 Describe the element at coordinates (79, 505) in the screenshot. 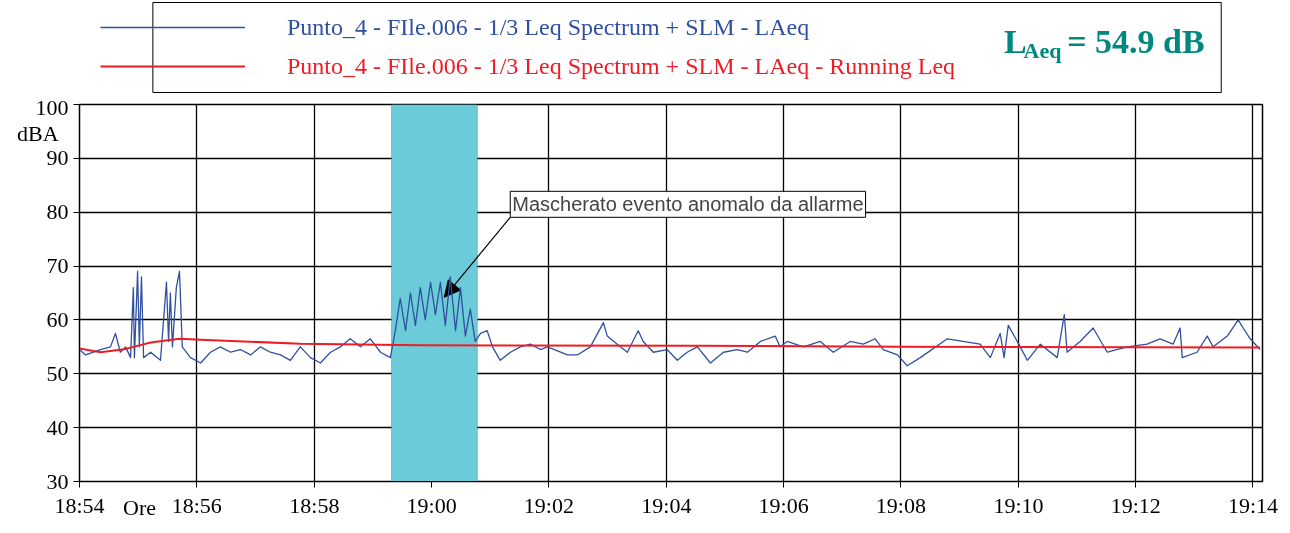

I see `x-tick-label: 18:54` at that location.